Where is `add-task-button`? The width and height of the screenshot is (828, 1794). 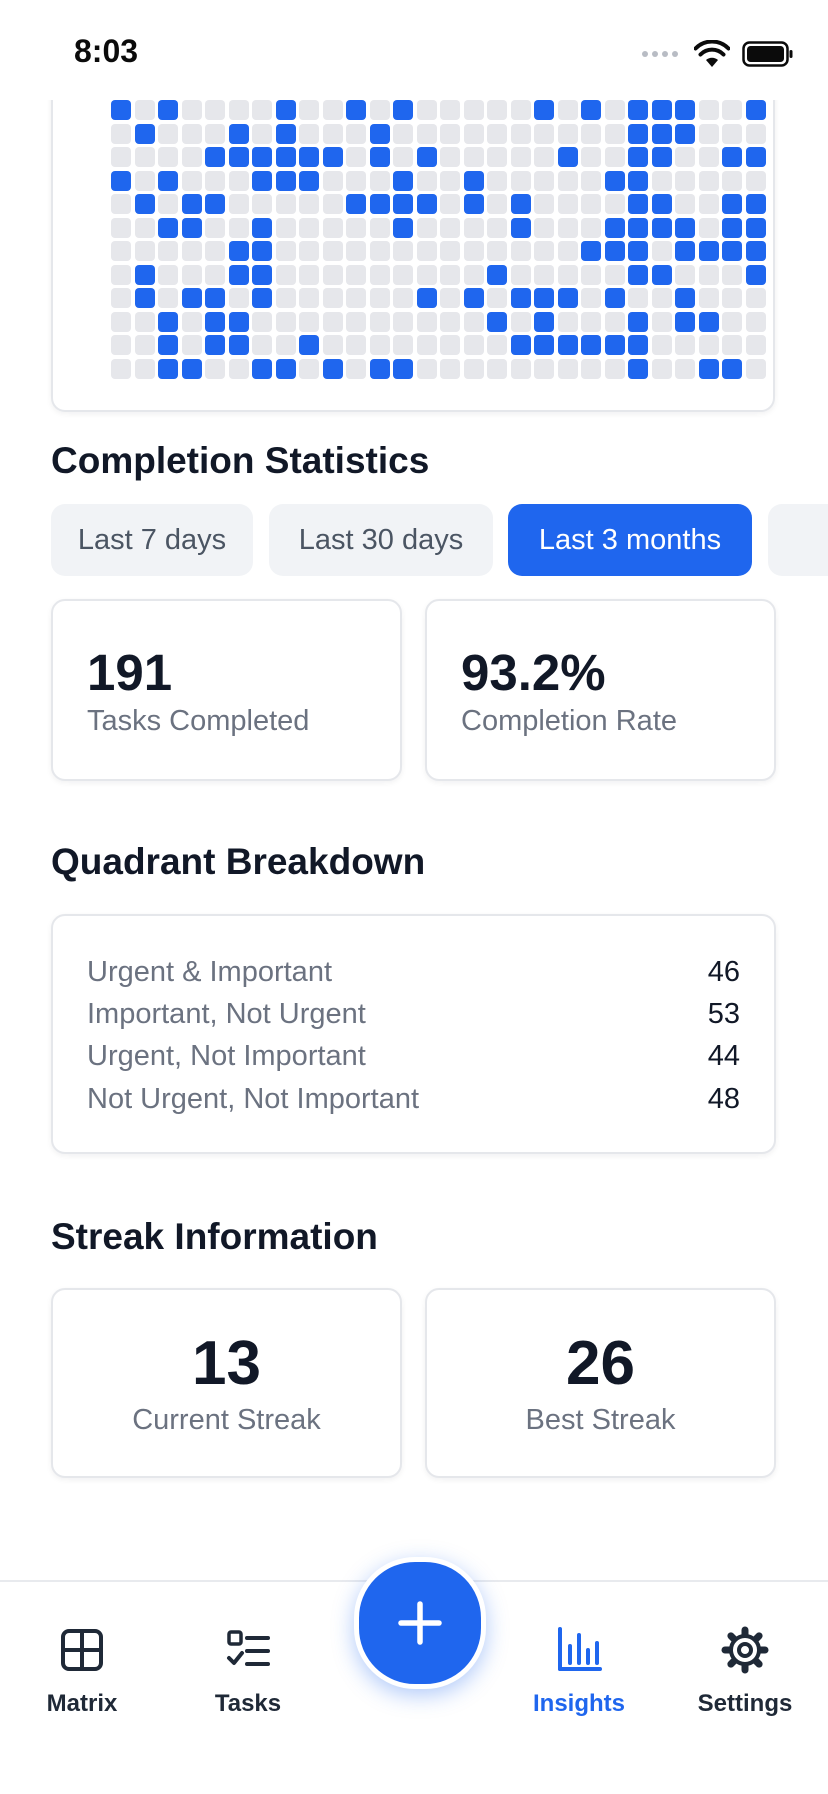
add-task-button is located at coordinates (420, 1623).